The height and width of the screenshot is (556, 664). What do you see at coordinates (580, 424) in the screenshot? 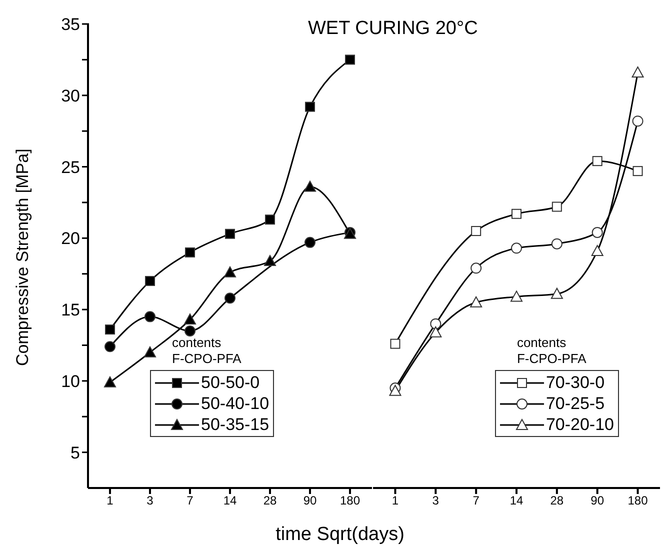
I see `legend-label: 70-20-10` at bounding box center [580, 424].